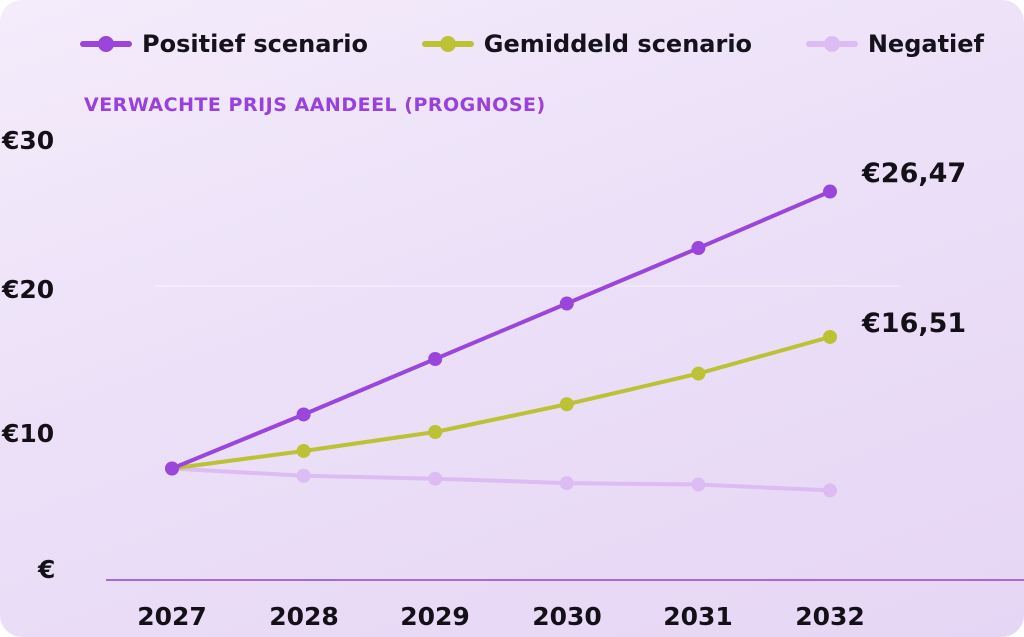 This screenshot has height=637, width=1024. I want to click on y-tick-label: €10, so click(28, 433).